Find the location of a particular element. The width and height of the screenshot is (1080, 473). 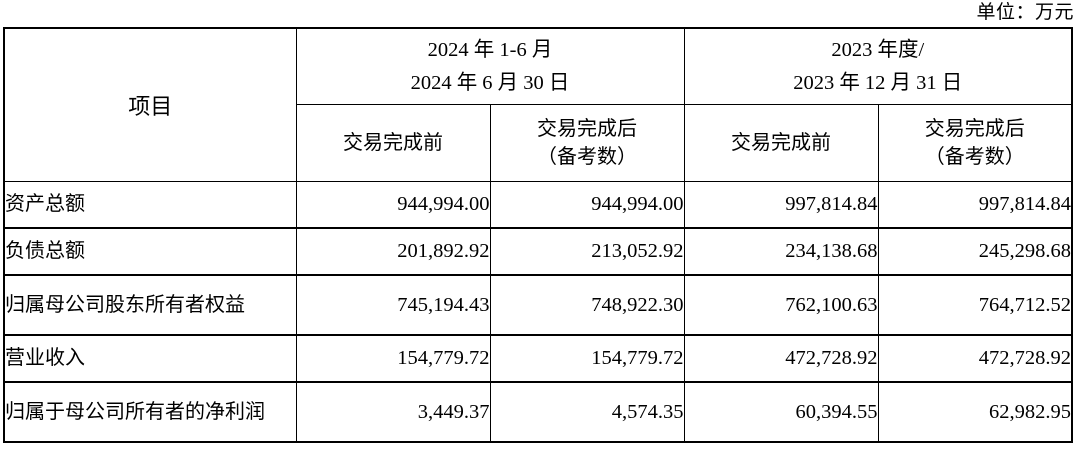

subheader-2024-after-line2: （备考数） is located at coordinates (587, 157).